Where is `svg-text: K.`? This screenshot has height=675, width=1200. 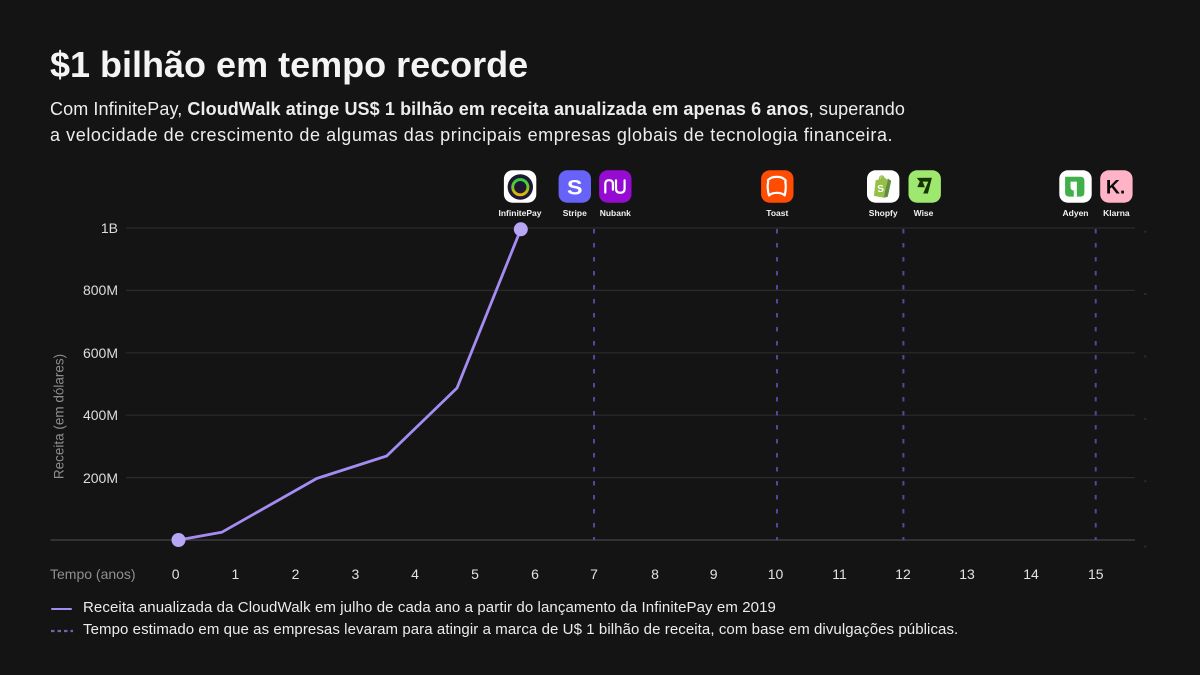 svg-text: K. is located at coordinates (1116, 188).